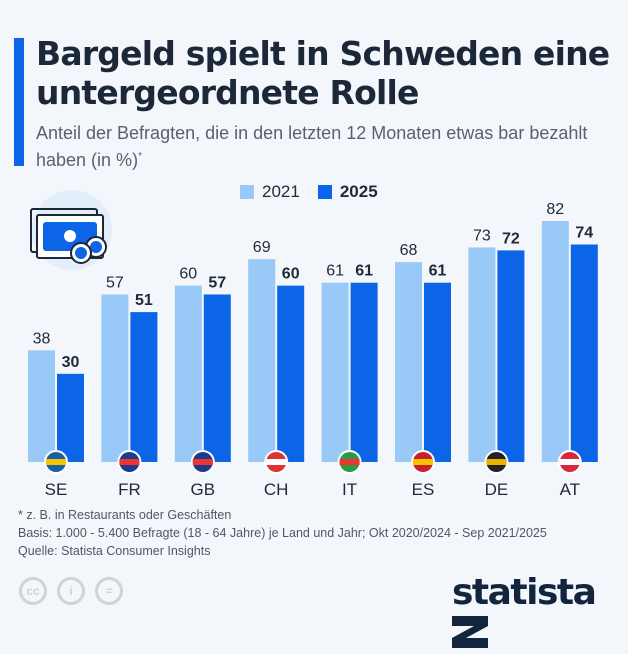  Describe the element at coordinates (262, 247) in the screenshot. I see `data-label-2021-CH: 69` at that location.